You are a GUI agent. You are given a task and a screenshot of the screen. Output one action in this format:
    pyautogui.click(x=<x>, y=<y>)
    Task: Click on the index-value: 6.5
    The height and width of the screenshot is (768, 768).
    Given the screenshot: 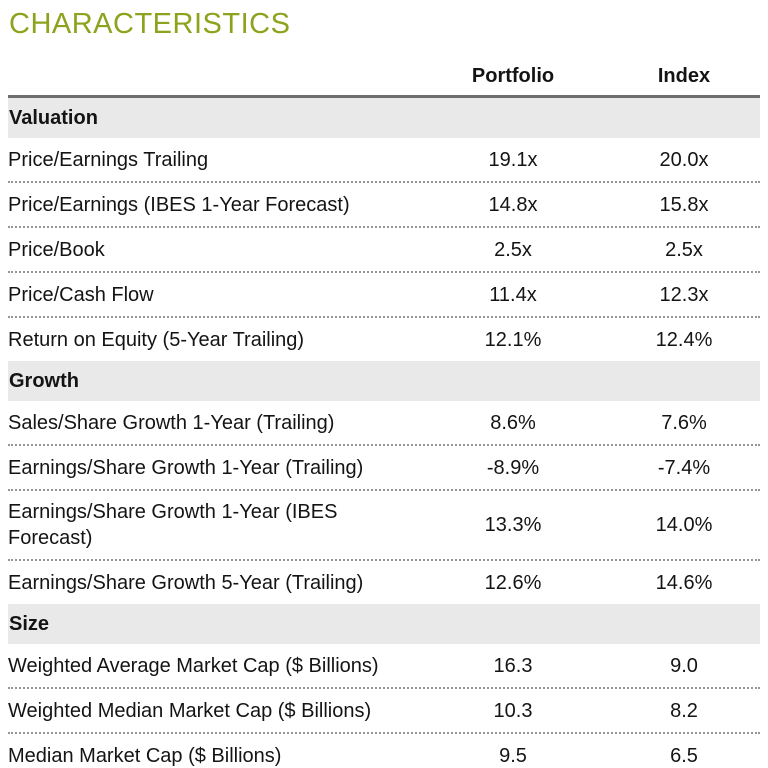 What is the action you would take?
    pyautogui.click(x=684, y=755)
    